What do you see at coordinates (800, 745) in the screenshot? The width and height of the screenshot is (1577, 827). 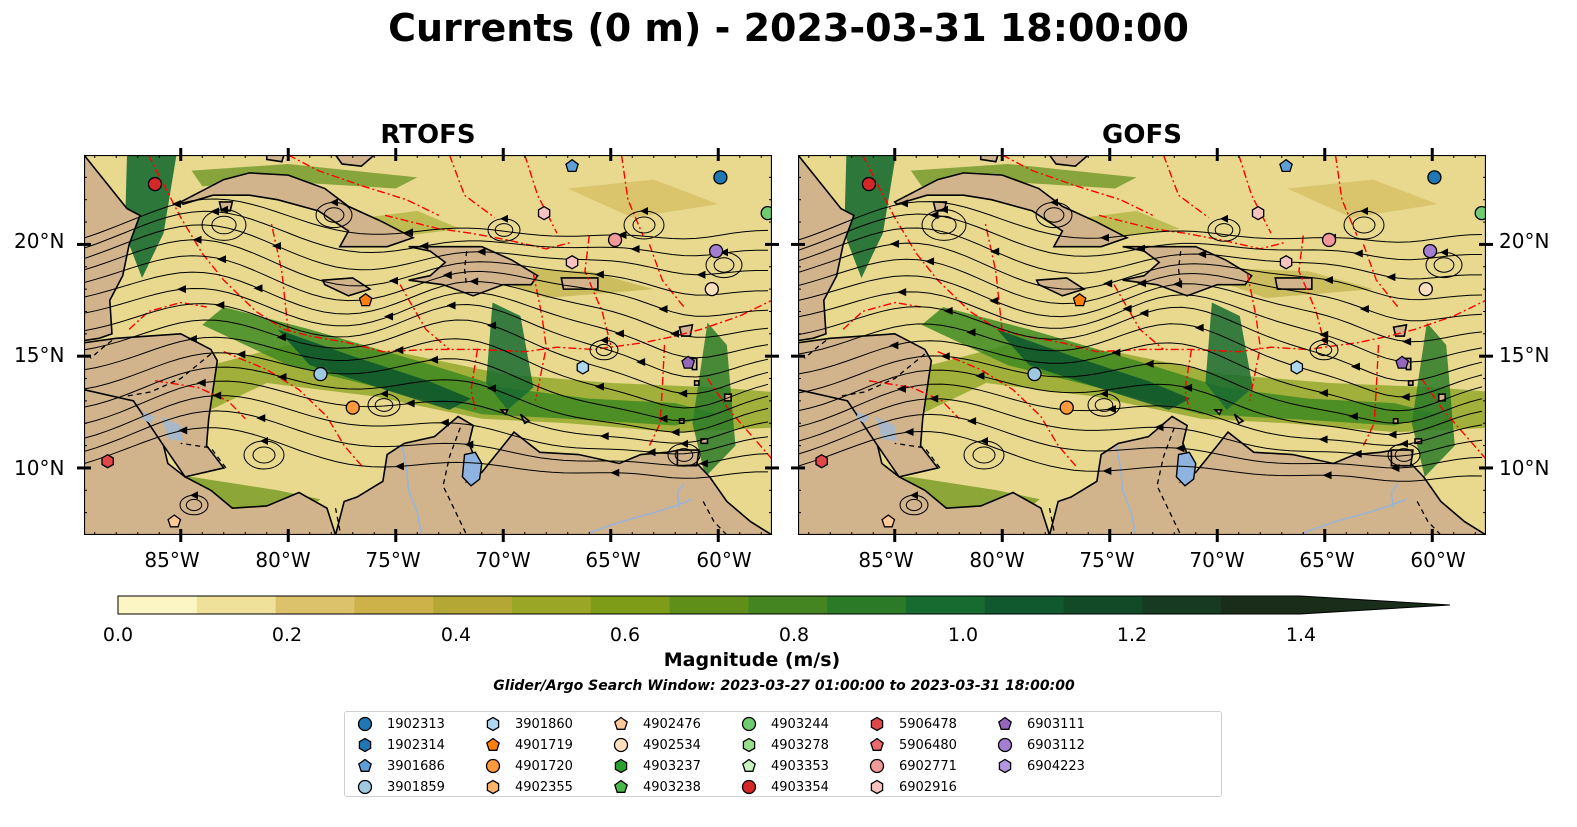 I see `legend-label: 4903278` at bounding box center [800, 745].